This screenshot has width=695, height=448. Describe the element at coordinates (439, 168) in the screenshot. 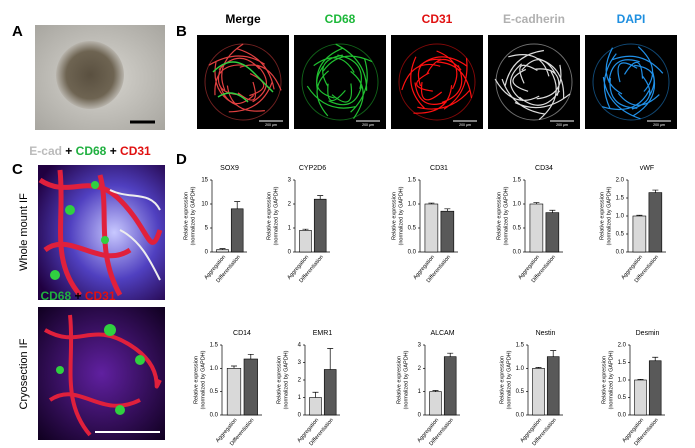

I see `chart-title: CD31` at that location.